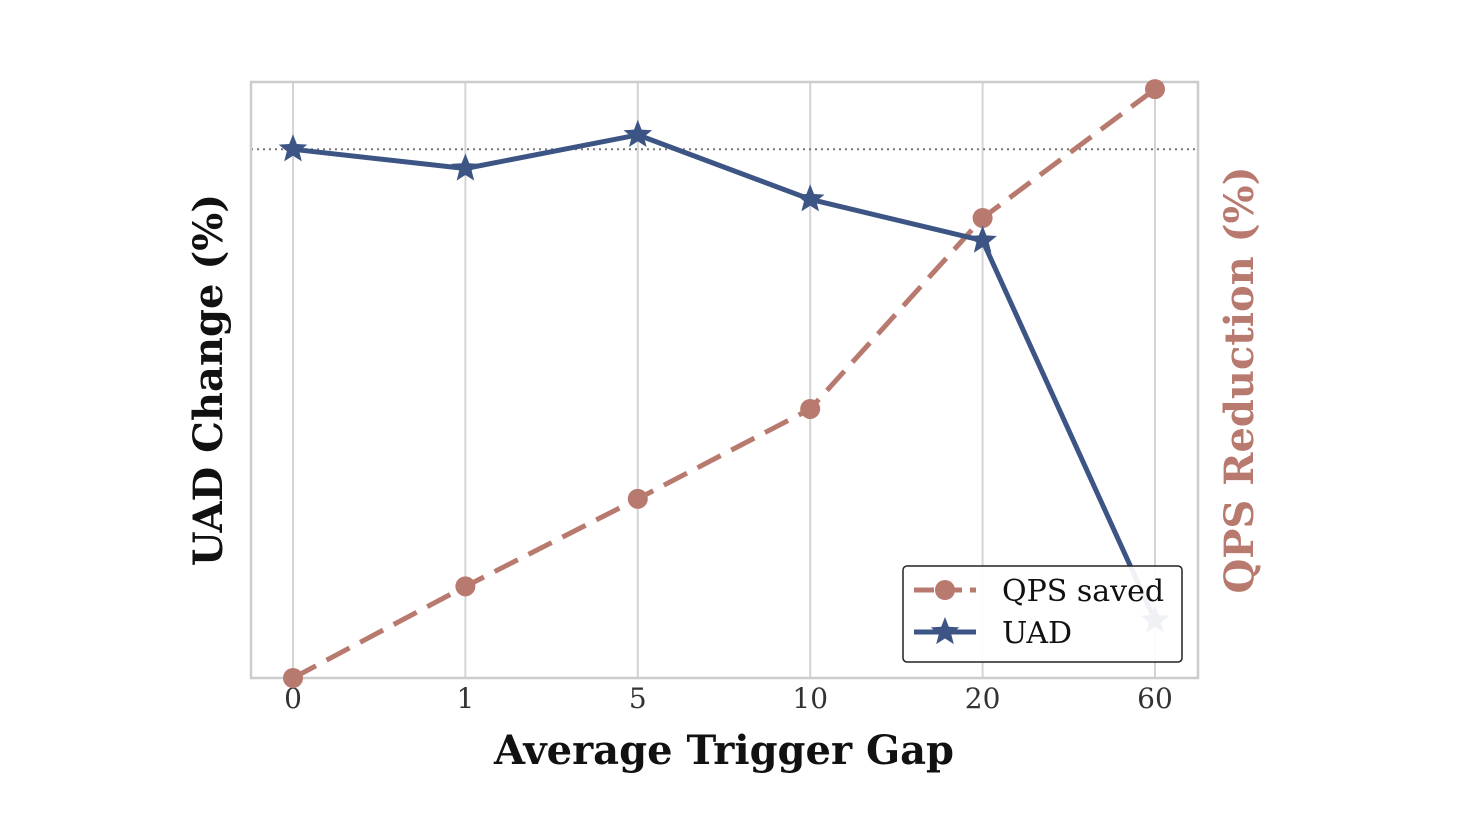  What do you see at coordinates (1083, 591) in the screenshot?
I see `legend-label-qps-saved: QPS saved` at bounding box center [1083, 591].